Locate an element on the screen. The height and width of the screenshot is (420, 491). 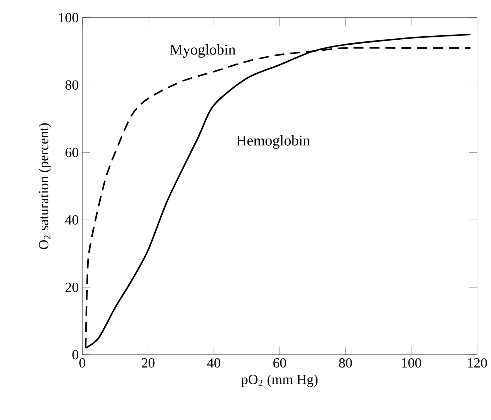
x-tick-label: 120 is located at coordinates (478, 363).